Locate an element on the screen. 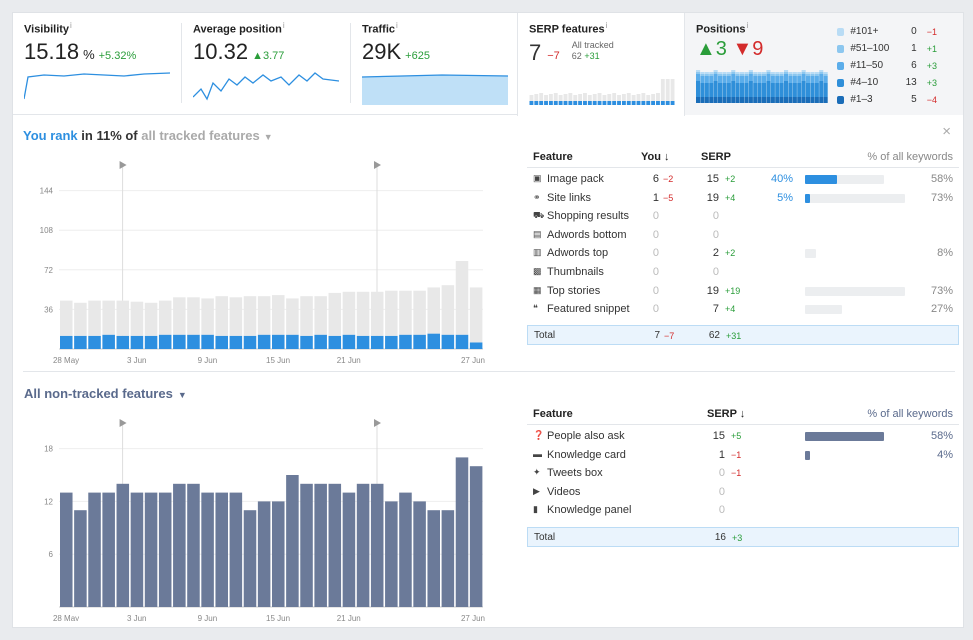 Image resolution: width=973 pixels, height=640 pixels. visibility-sparkline is located at coordinates (97, 85).